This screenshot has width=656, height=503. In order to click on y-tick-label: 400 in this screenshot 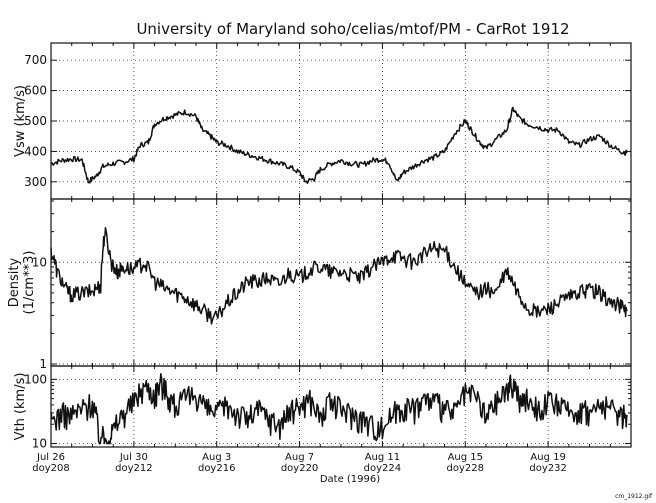, I will do `click(35, 151)`.